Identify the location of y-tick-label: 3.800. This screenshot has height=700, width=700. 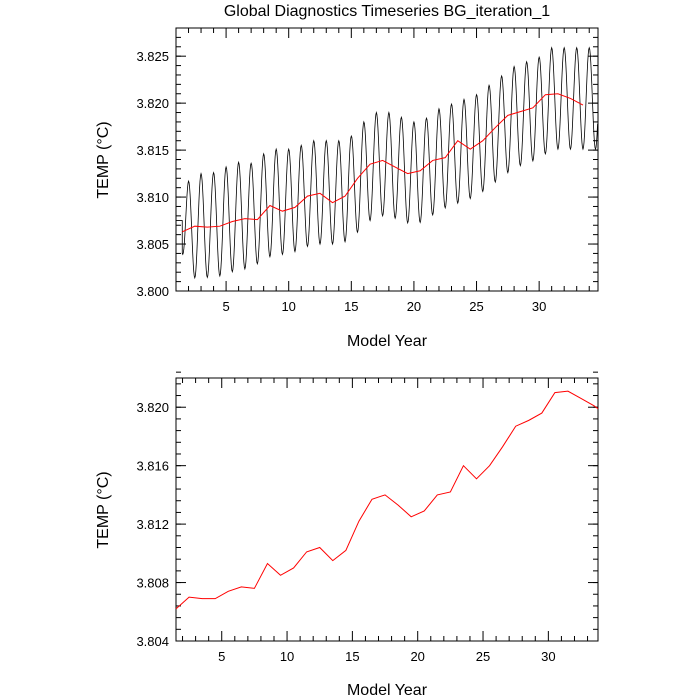
(152, 291).